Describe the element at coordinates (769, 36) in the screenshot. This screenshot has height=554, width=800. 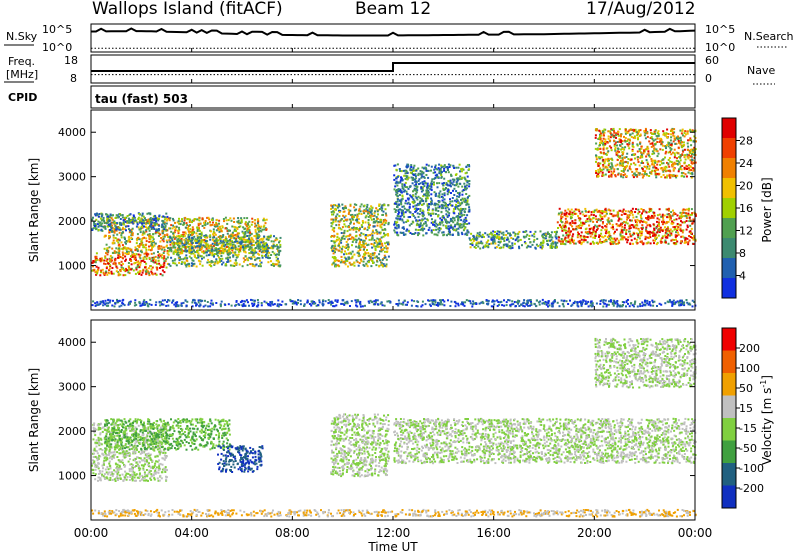
I see `nsearch-label: N.Search` at that location.